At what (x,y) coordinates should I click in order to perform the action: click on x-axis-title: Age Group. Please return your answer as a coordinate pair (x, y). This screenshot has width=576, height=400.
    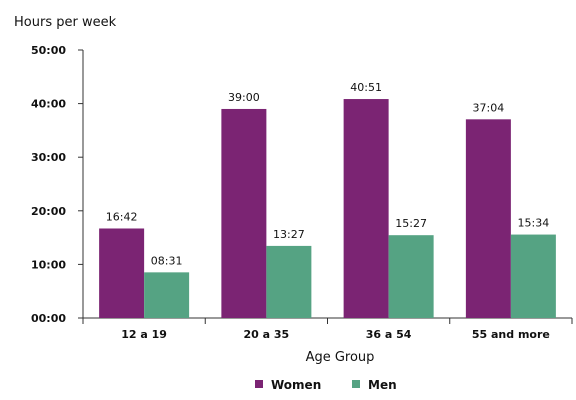
    Looking at the image, I should click on (340, 357).